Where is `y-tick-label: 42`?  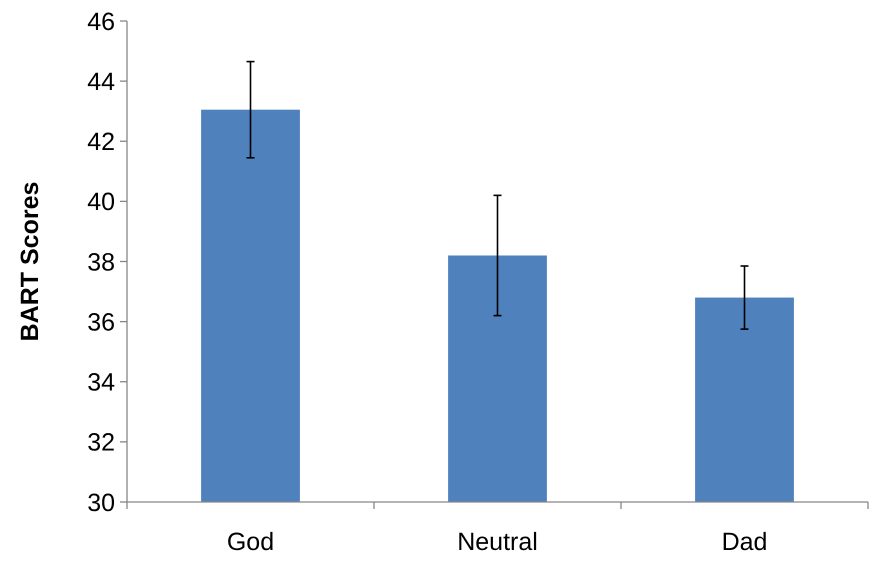
y-tick-label: 42 is located at coordinates (101, 142).